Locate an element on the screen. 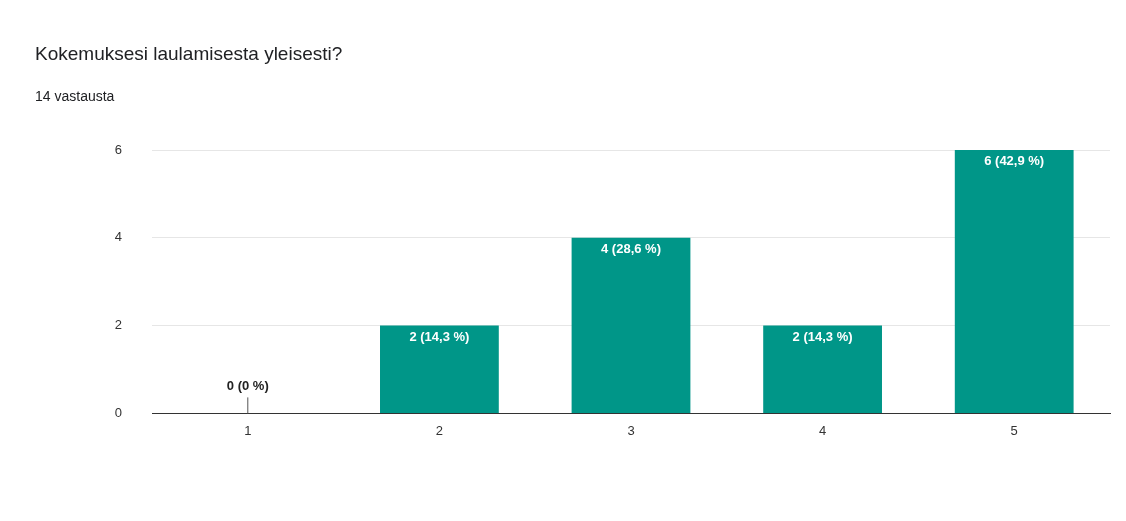 Image resolution: width=1126 pixels, height=521 pixels. chart-title: Kokemuksesi laulamisesta yleisesti? is located at coordinates (189, 54).